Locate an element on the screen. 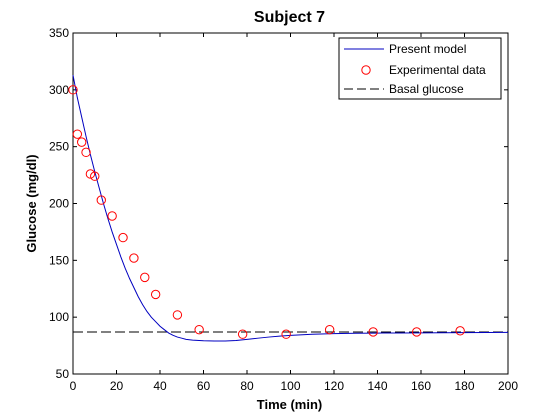  x-tick-label: 200 is located at coordinates (508, 386).